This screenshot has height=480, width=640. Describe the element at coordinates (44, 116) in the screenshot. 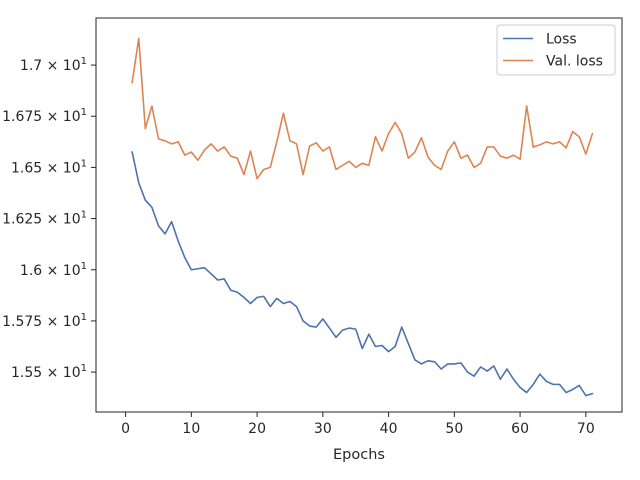

I see `y-tick-label: 1.675 × 10¹` at that location.